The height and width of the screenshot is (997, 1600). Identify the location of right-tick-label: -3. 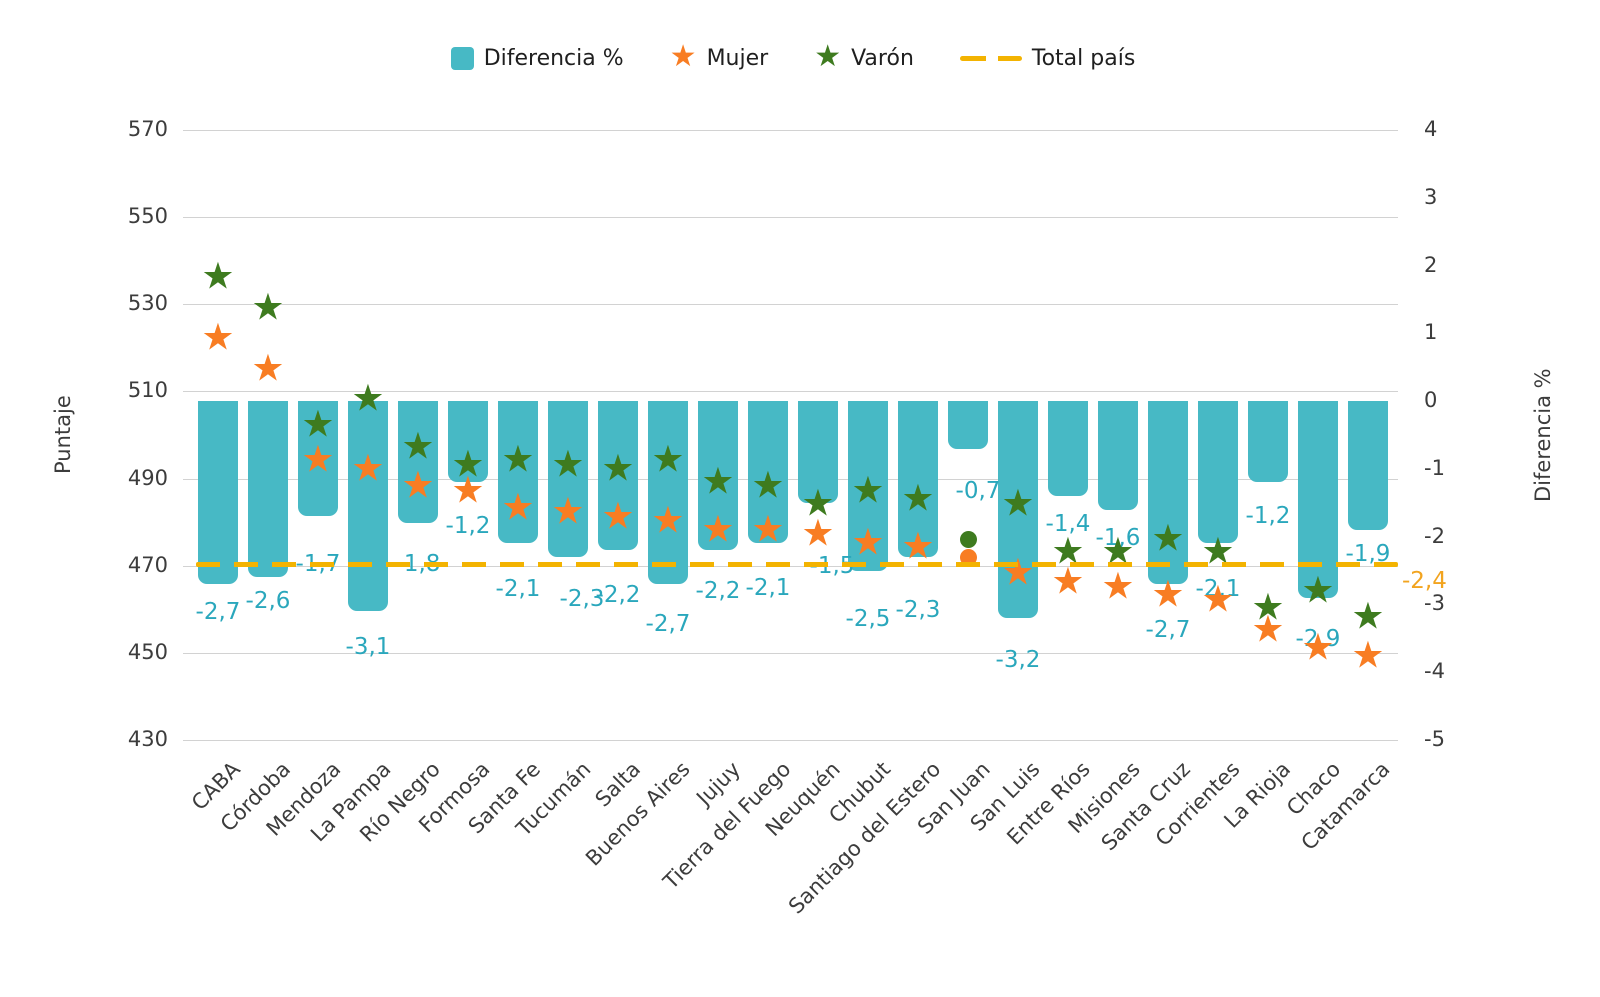
(1434, 603).